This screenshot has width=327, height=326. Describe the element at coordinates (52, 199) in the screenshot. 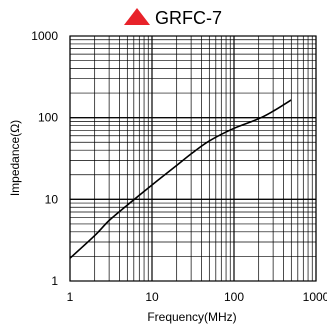

I see `y-tick-label: 10` at that location.